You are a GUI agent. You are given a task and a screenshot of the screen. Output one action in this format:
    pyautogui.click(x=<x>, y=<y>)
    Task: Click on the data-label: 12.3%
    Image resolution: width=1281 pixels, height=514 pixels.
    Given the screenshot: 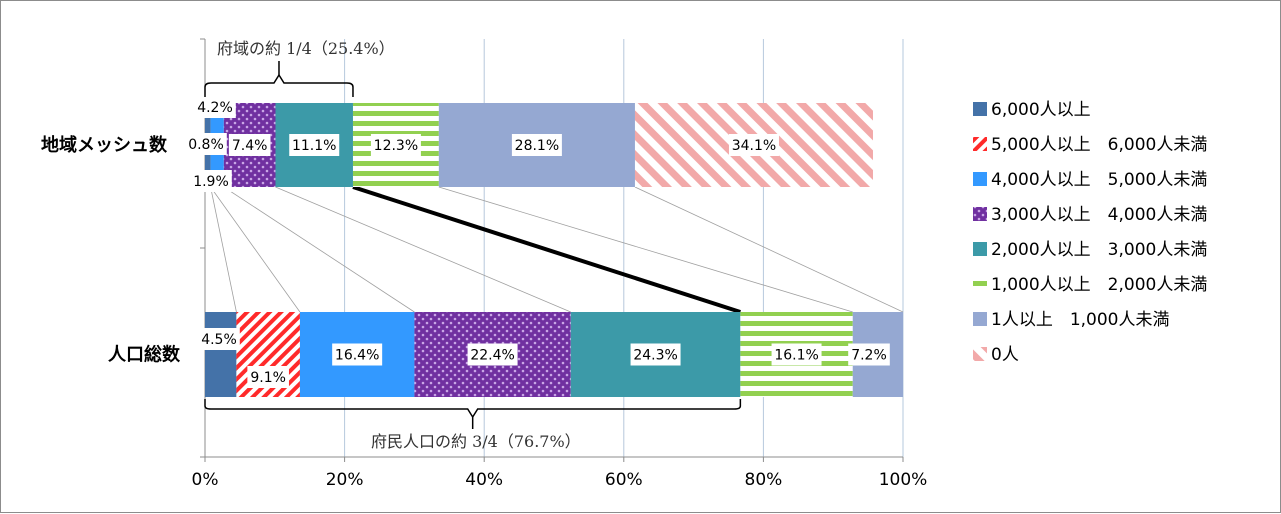 What is the action you would take?
    pyautogui.click(x=396, y=146)
    